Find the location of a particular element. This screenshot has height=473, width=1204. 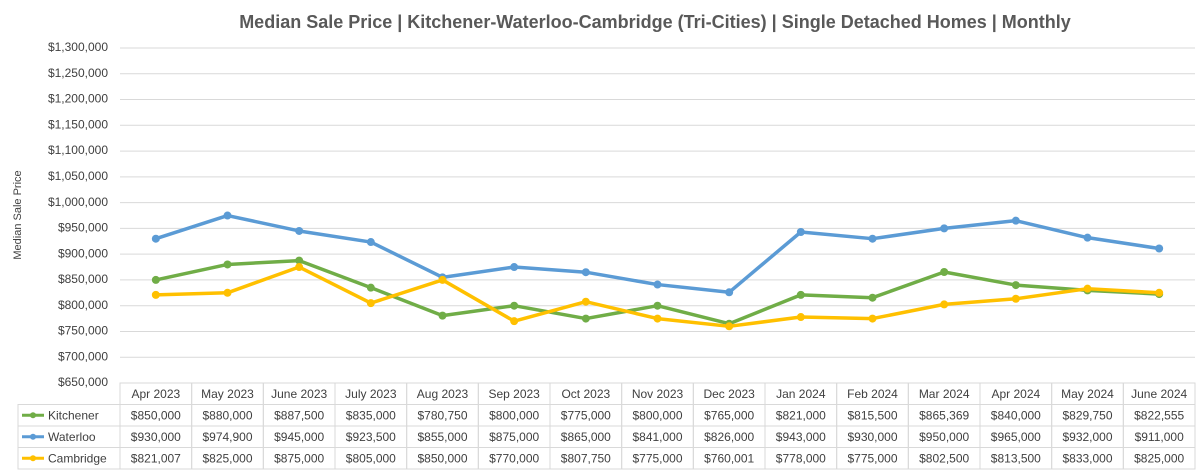

table-value: $821,007 is located at coordinates (156, 458).